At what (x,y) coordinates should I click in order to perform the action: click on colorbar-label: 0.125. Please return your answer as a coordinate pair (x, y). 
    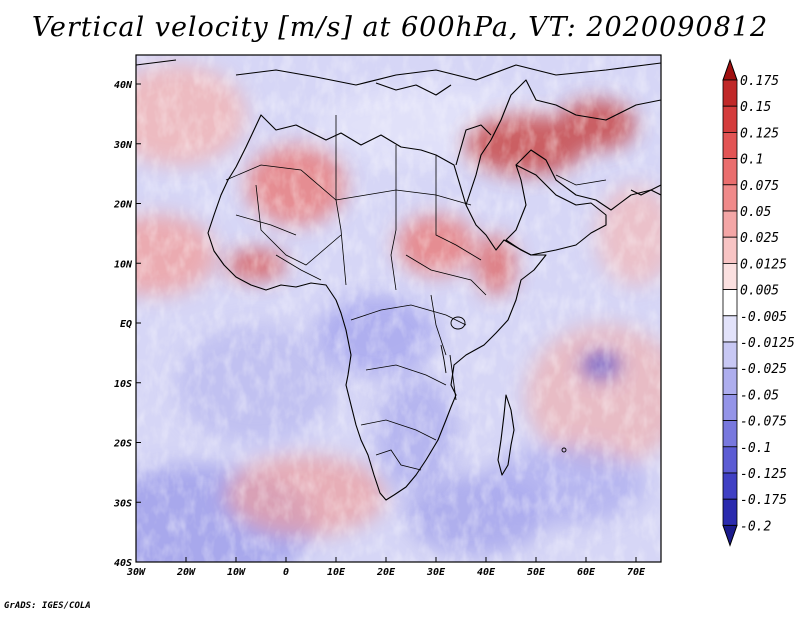
    Looking at the image, I should click on (759, 133).